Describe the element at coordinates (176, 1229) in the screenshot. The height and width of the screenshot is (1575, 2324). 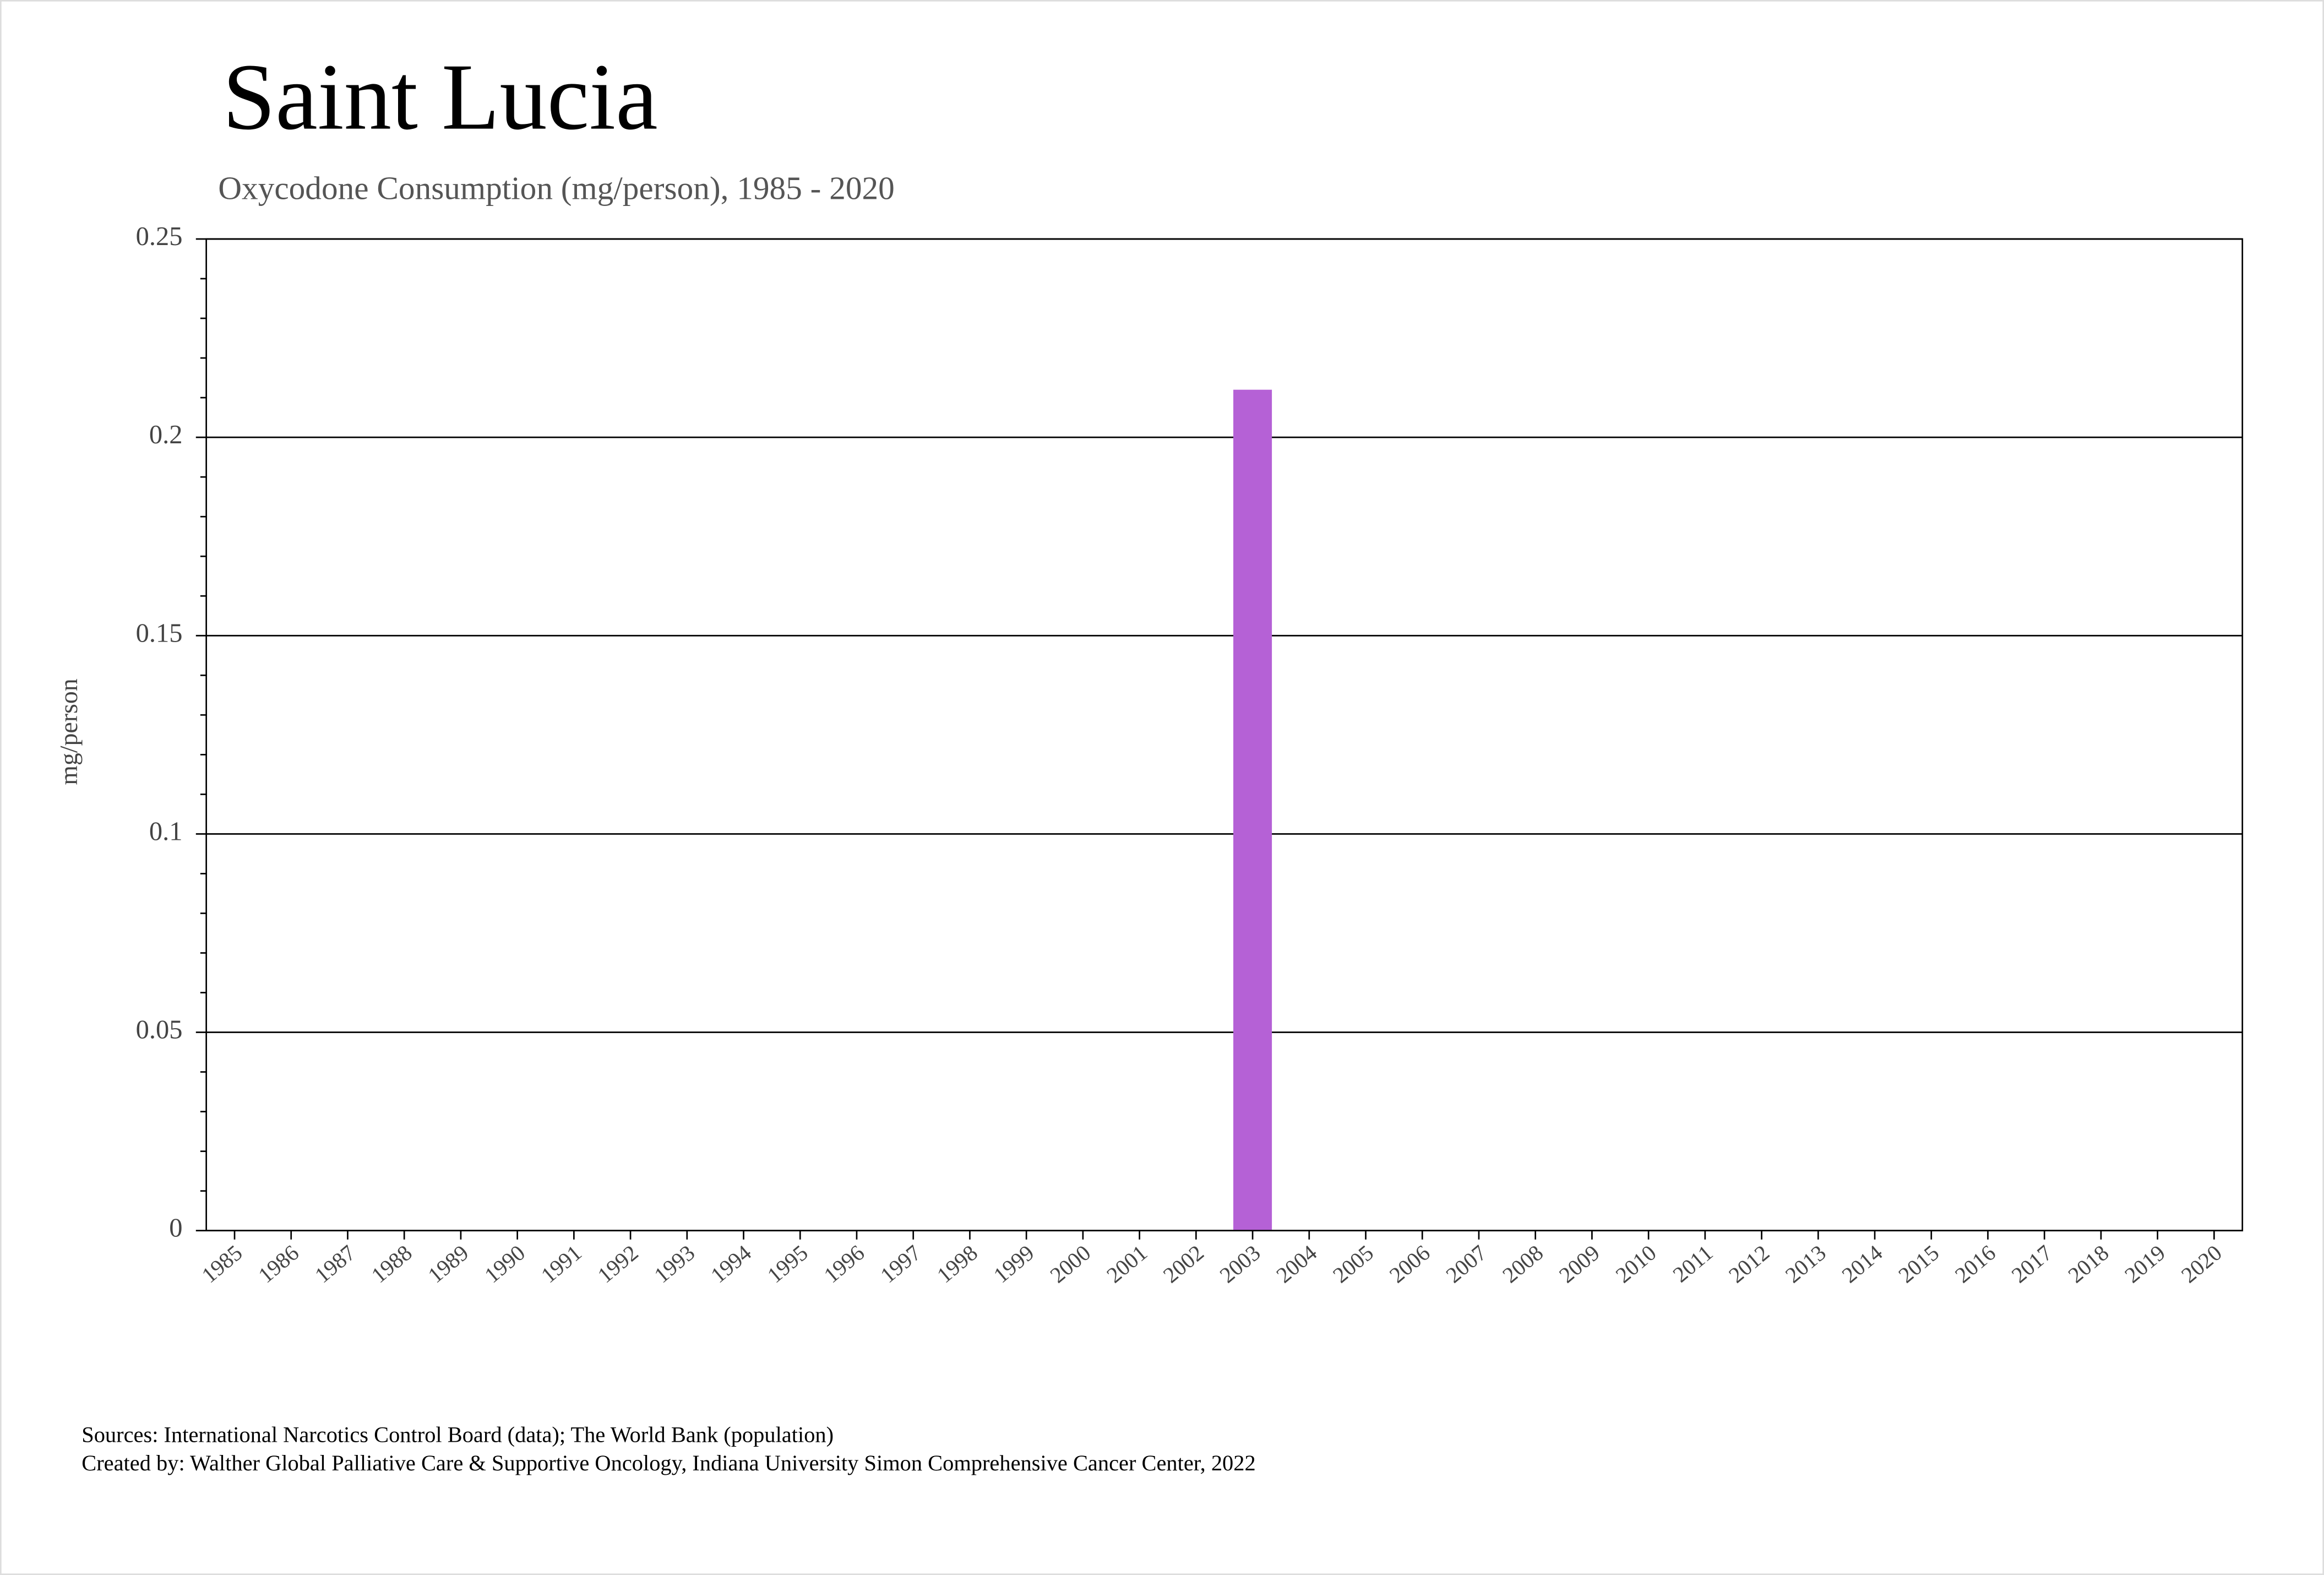
I see `y-tick-label: 0` at that location.